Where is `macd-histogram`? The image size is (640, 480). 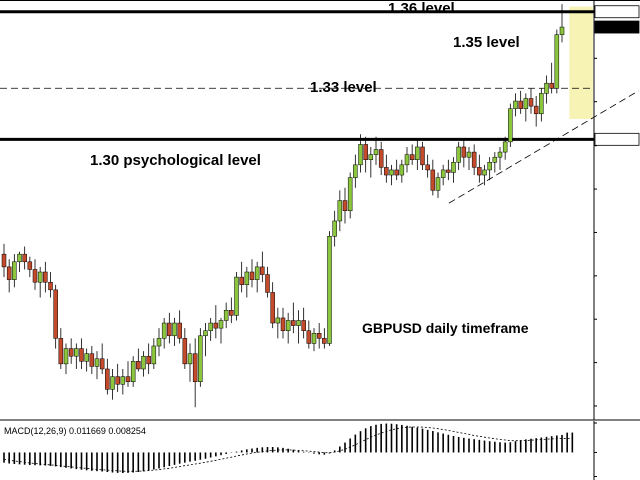 macd-histogram is located at coordinates (288, 448).